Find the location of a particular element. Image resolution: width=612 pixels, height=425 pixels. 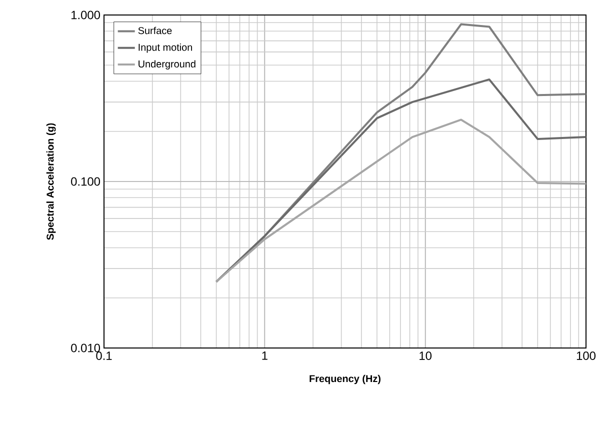

x-tick-label: 1 is located at coordinates (265, 356).